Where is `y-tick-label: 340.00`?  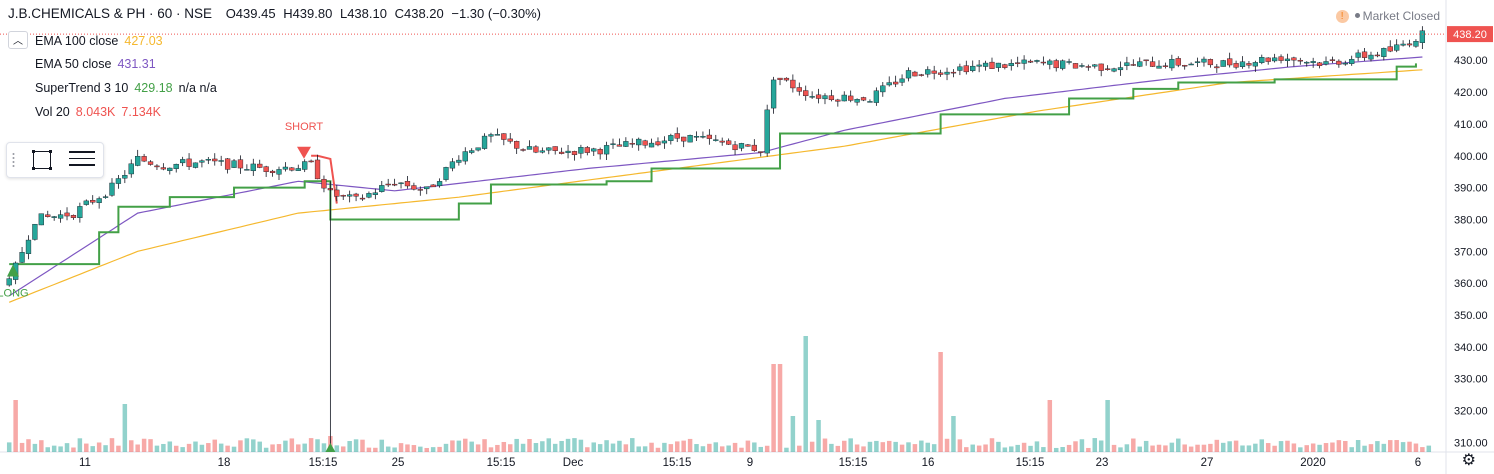
y-tick-label: 340.00 is located at coordinates (1471, 348).